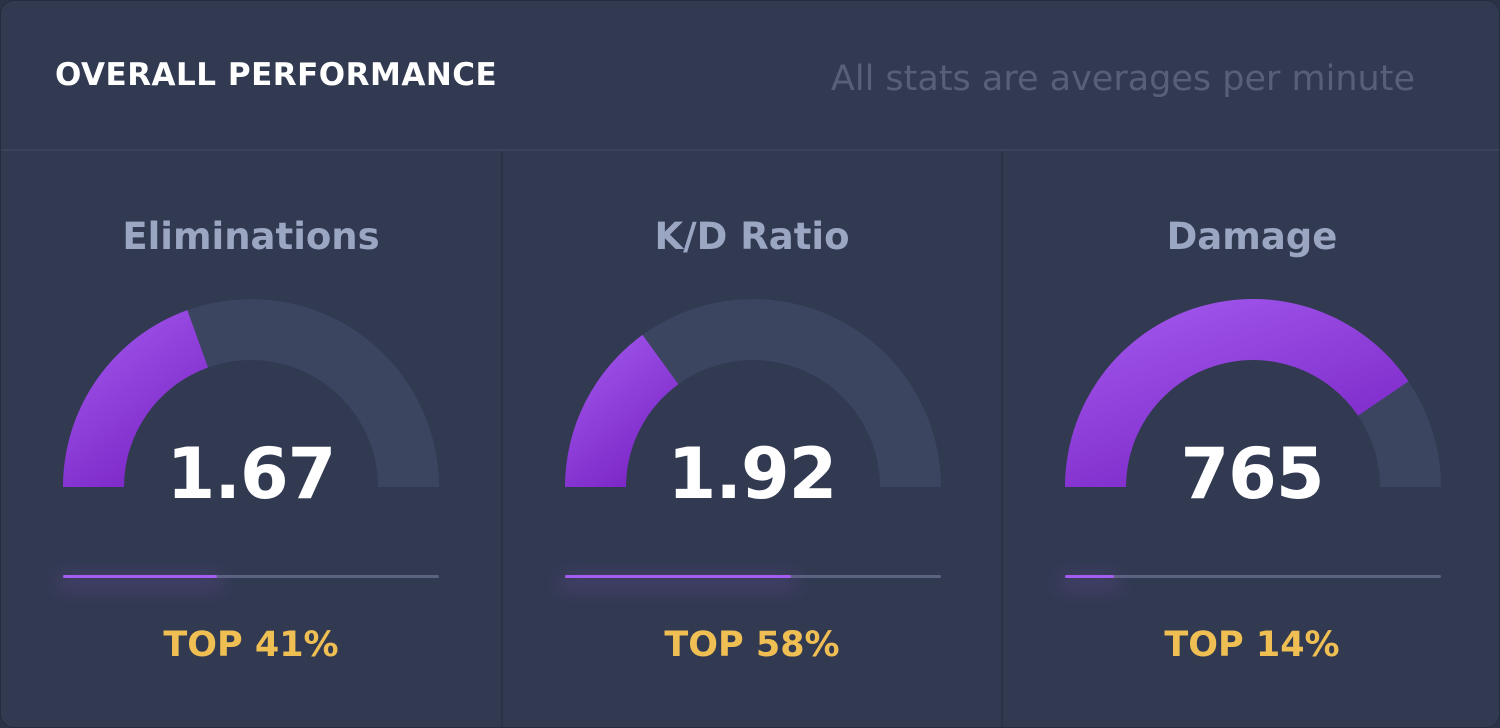 The image size is (1500, 728). What do you see at coordinates (752, 474) in the screenshot?
I see `stat-value: 1.92` at bounding box center [752, 474].